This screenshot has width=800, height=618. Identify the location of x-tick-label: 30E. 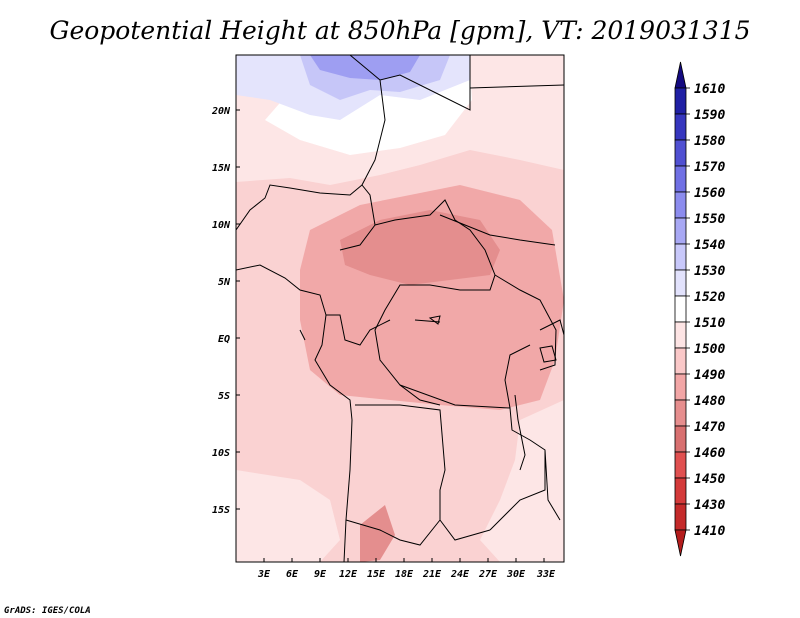
(516, 574).